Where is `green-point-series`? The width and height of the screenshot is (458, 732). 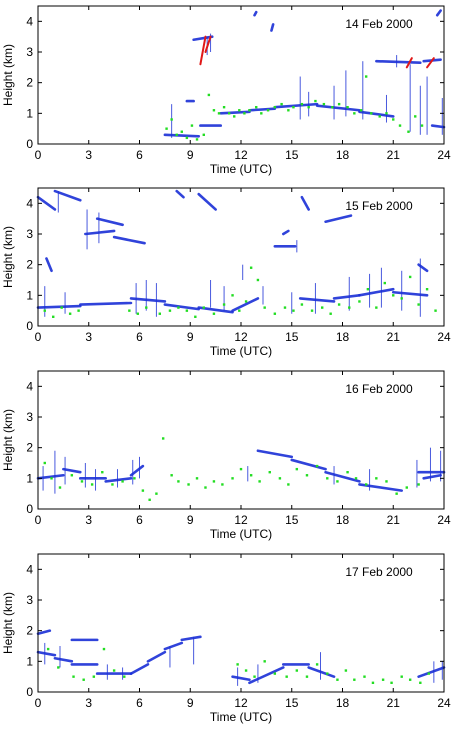 green-point-series is located at coordinates (238, 665).